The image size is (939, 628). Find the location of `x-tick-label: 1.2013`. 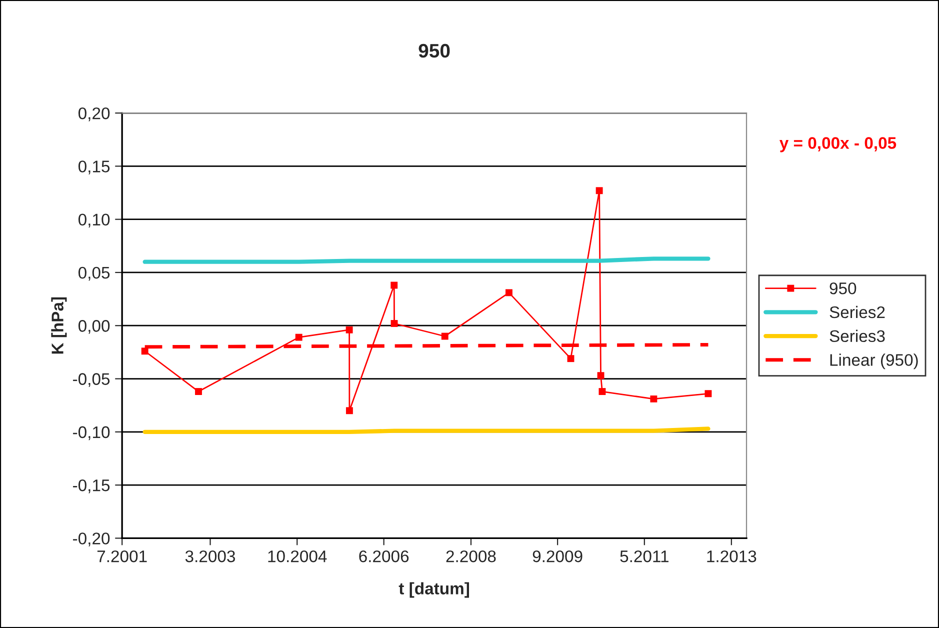

x-tick-label: 1.2013 is located at coordinates (731, 556).